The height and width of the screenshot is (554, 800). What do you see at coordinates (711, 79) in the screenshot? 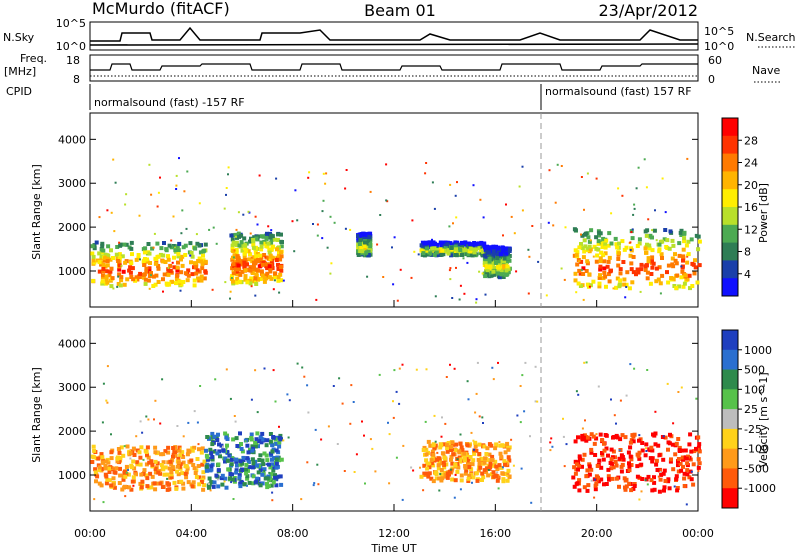
I see `nave-tick-bottom: 0` at bounding box center [711, 79].